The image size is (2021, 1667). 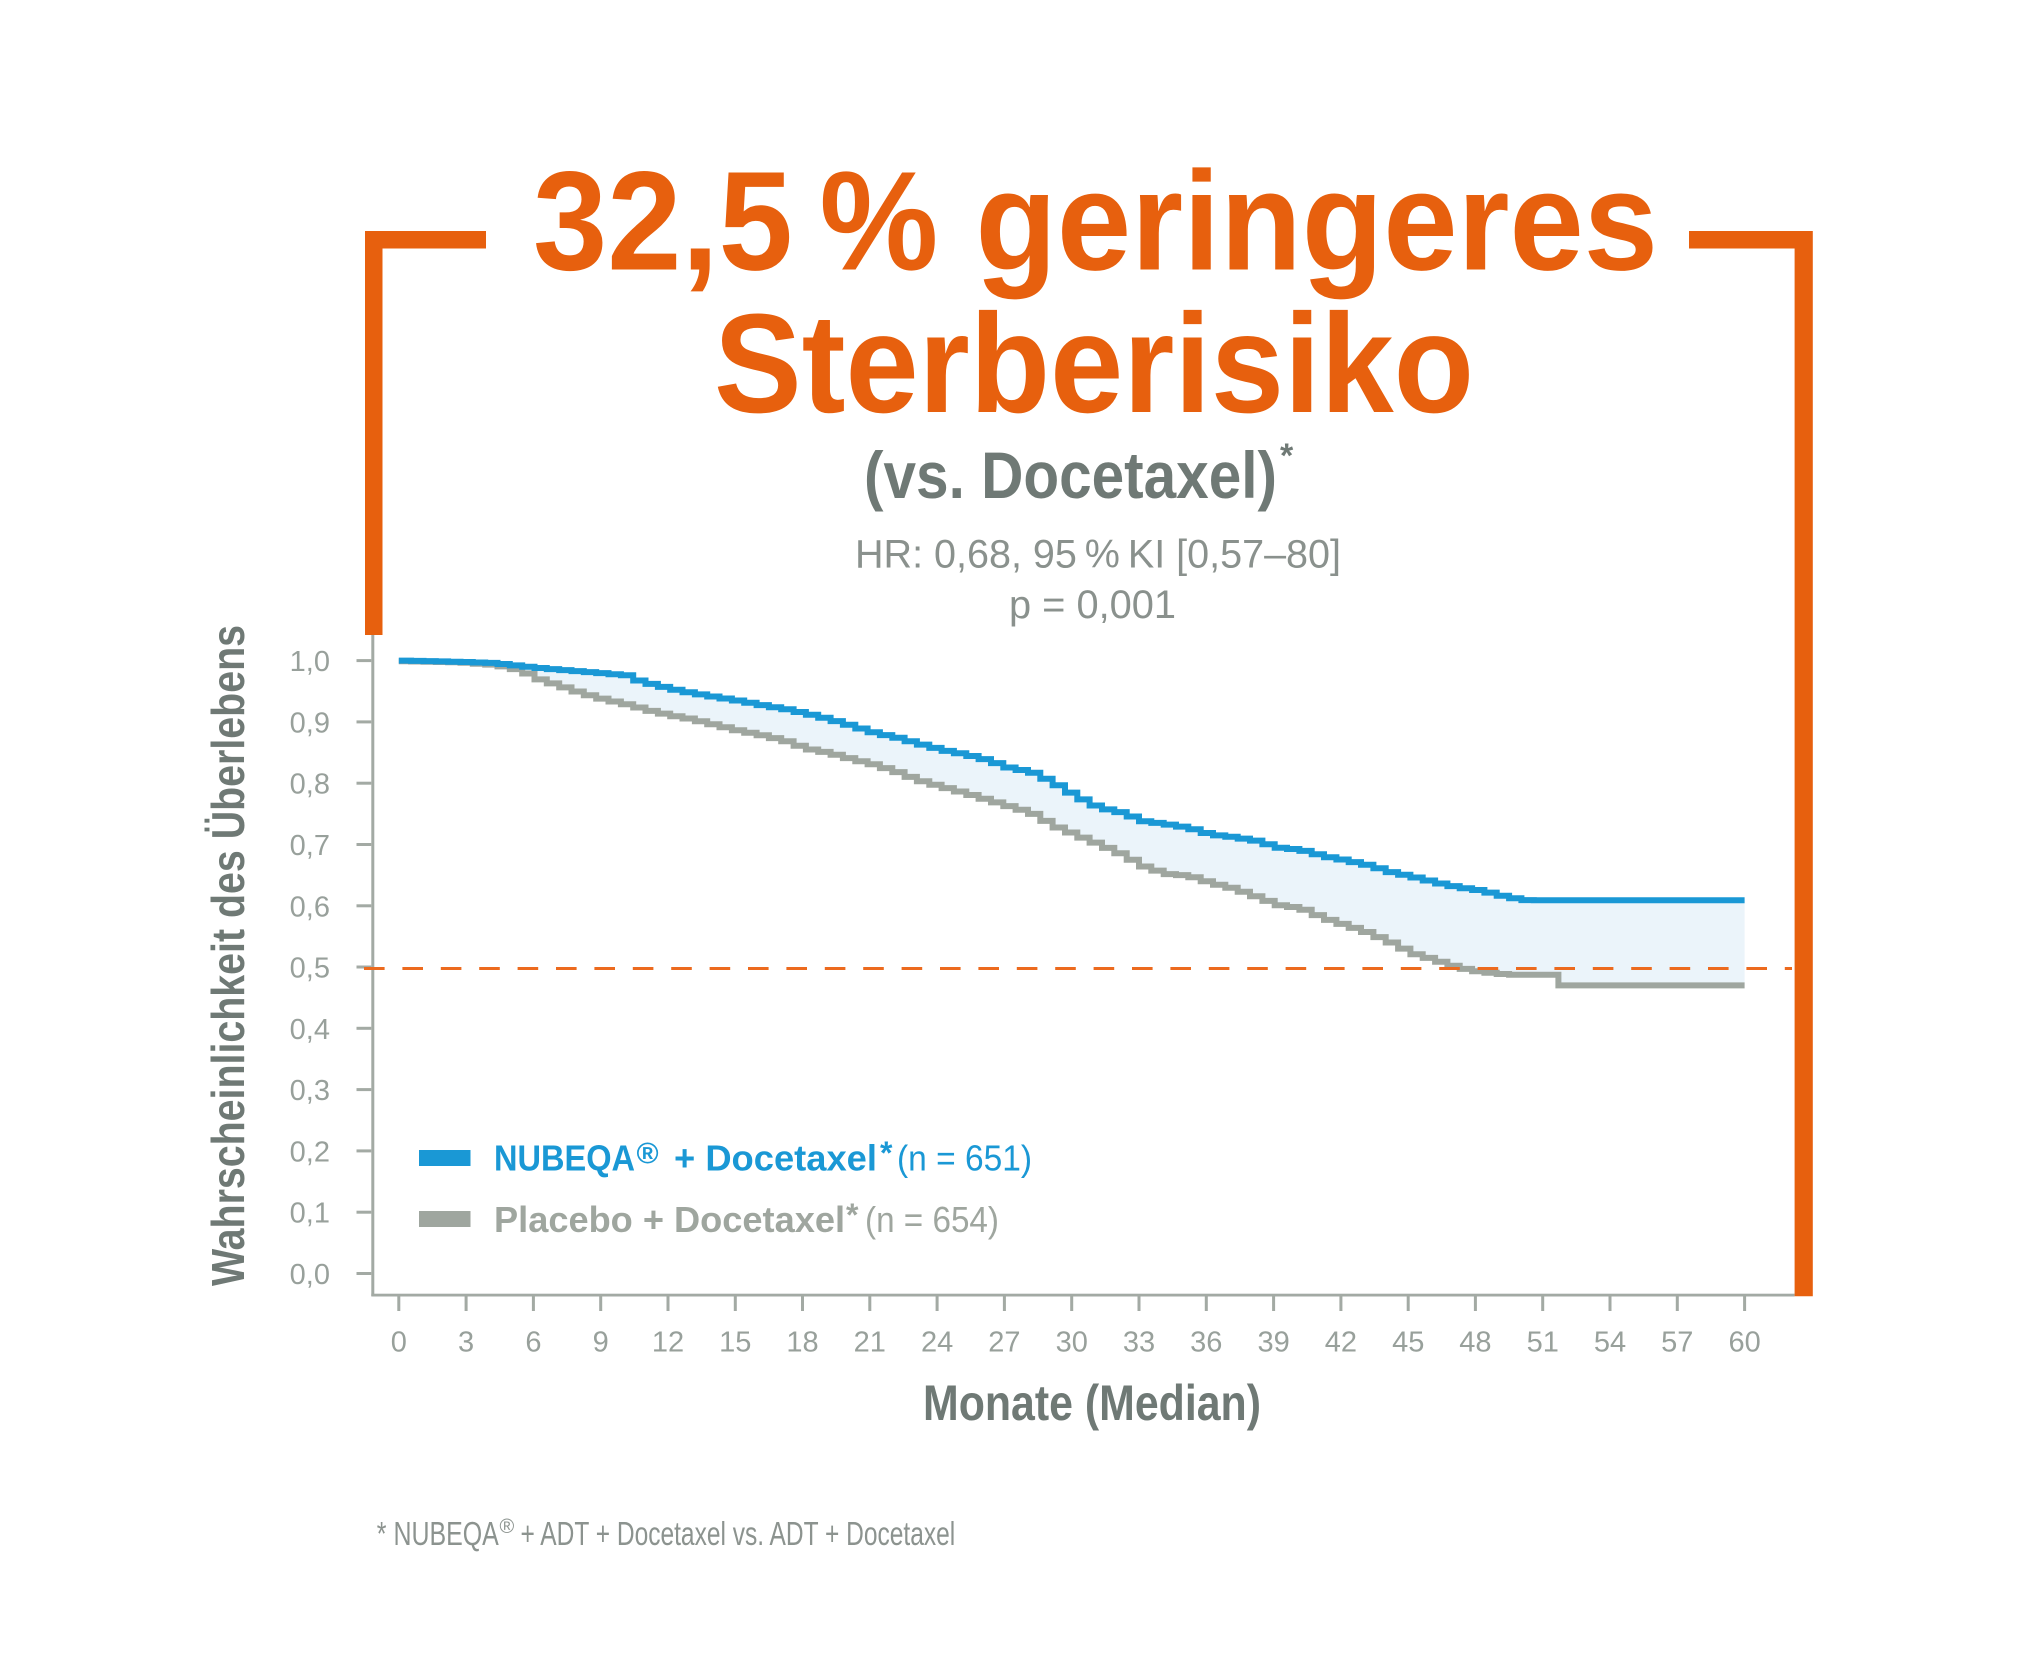 What do you see at coordinates (1341, 1343) in the screenshot?
I see `svg-text: 42` at bounding box center [1341, 1343].